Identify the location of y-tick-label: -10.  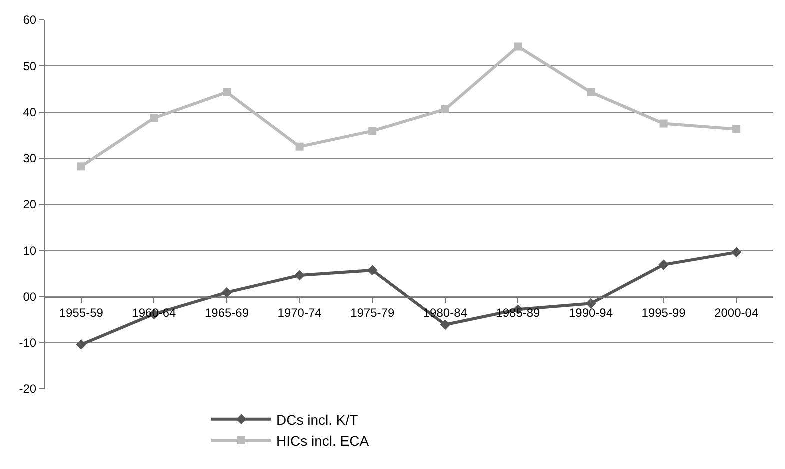
(28, 343).